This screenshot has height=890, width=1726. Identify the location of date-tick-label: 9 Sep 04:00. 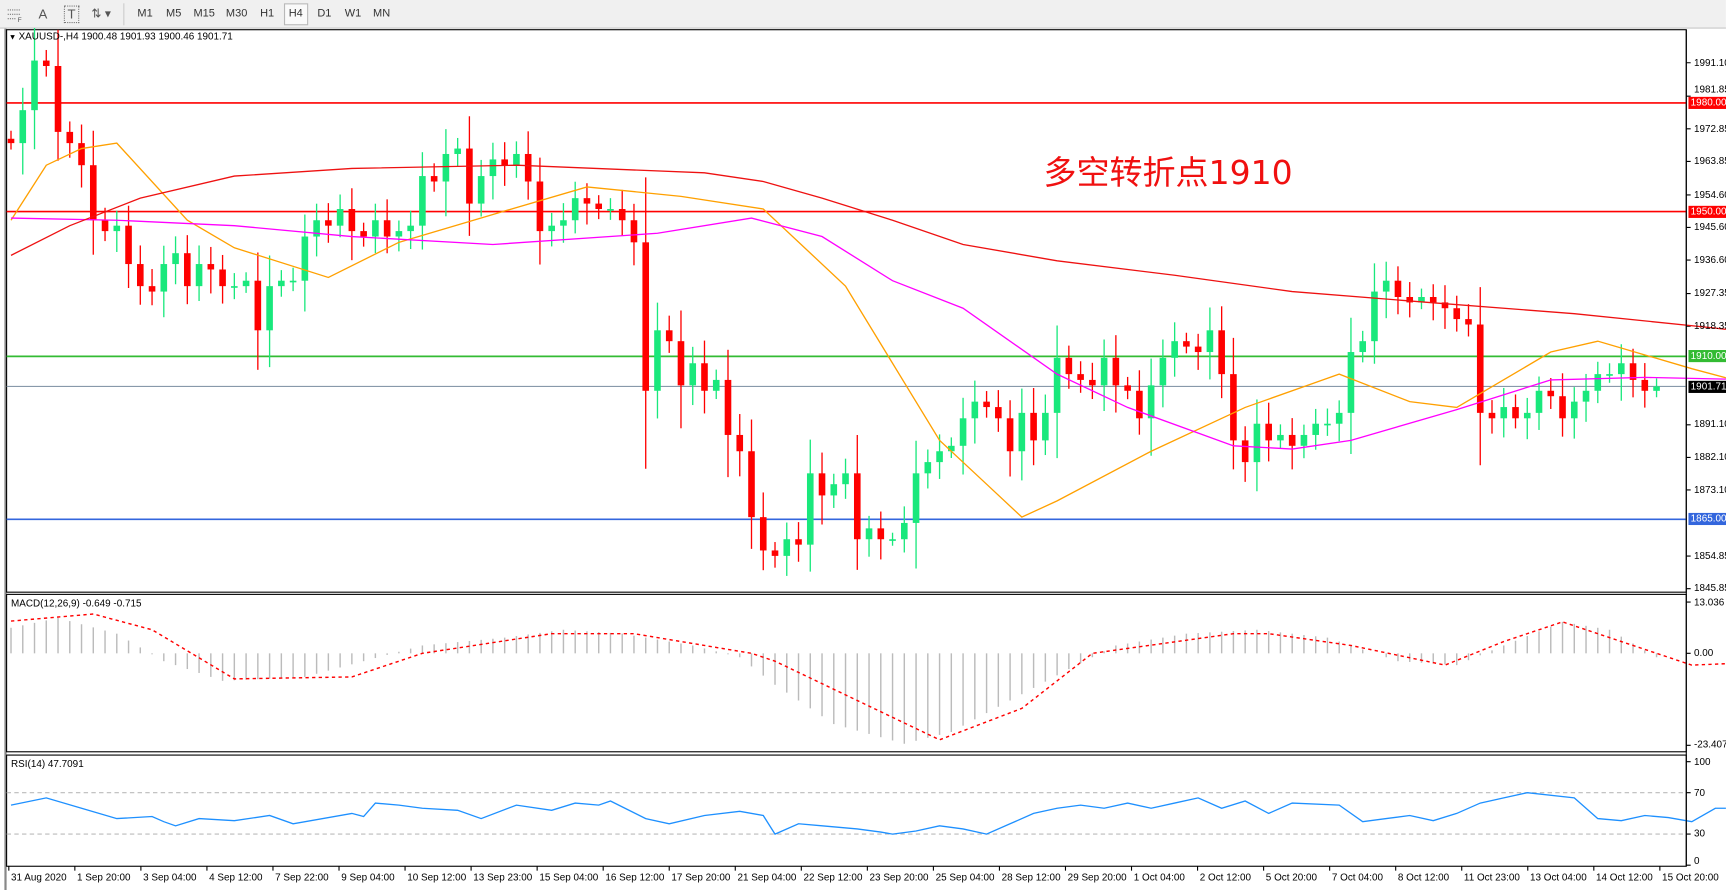
(368, 877).